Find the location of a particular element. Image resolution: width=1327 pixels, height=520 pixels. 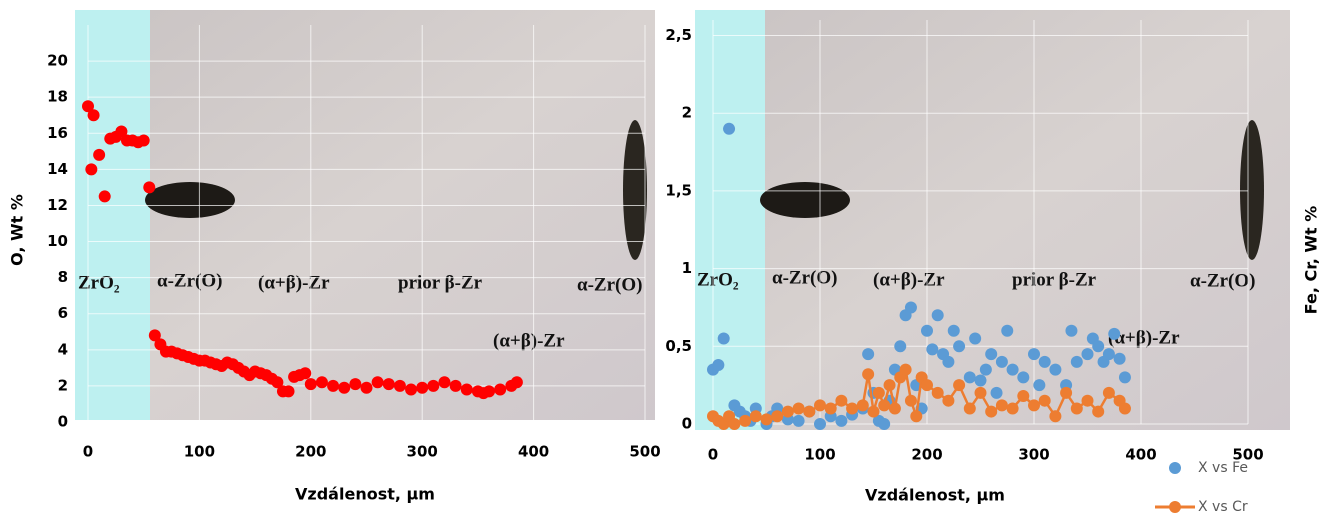

y-tick-label: 14 is located at coordinates (57, 169).